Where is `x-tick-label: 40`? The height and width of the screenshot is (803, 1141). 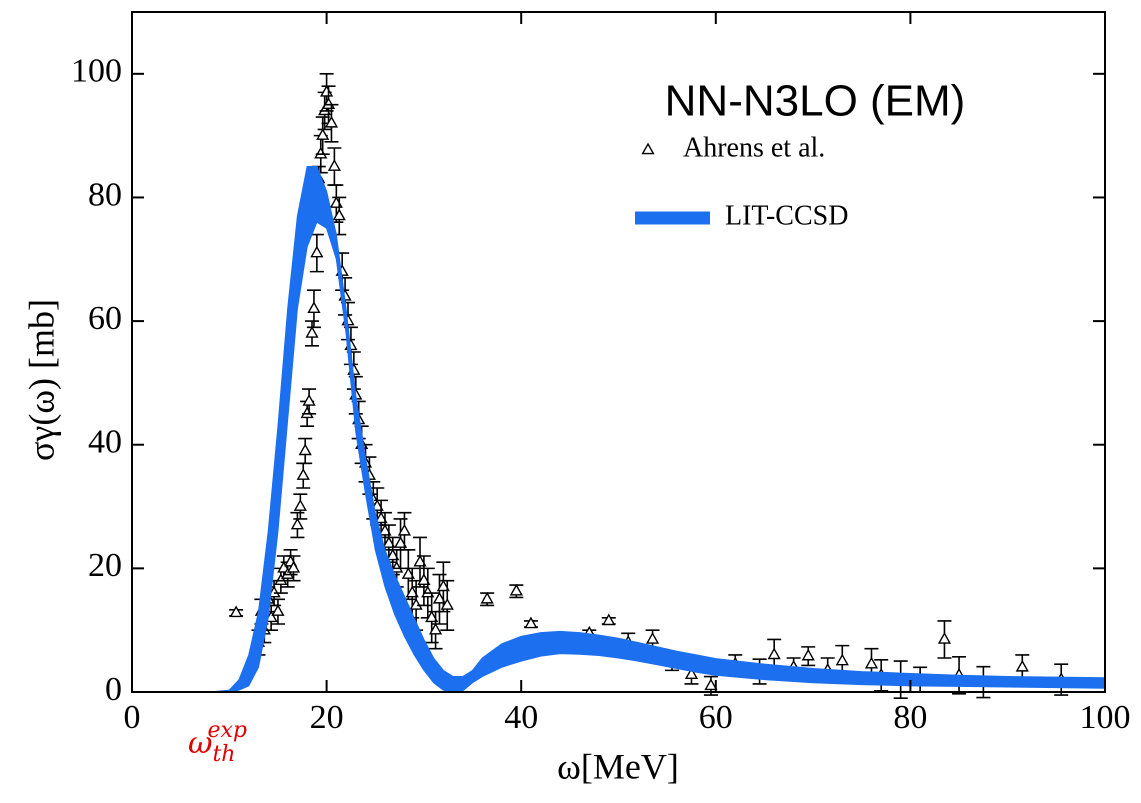
x-tick-label: 40 is located at coordinates (521, 717).